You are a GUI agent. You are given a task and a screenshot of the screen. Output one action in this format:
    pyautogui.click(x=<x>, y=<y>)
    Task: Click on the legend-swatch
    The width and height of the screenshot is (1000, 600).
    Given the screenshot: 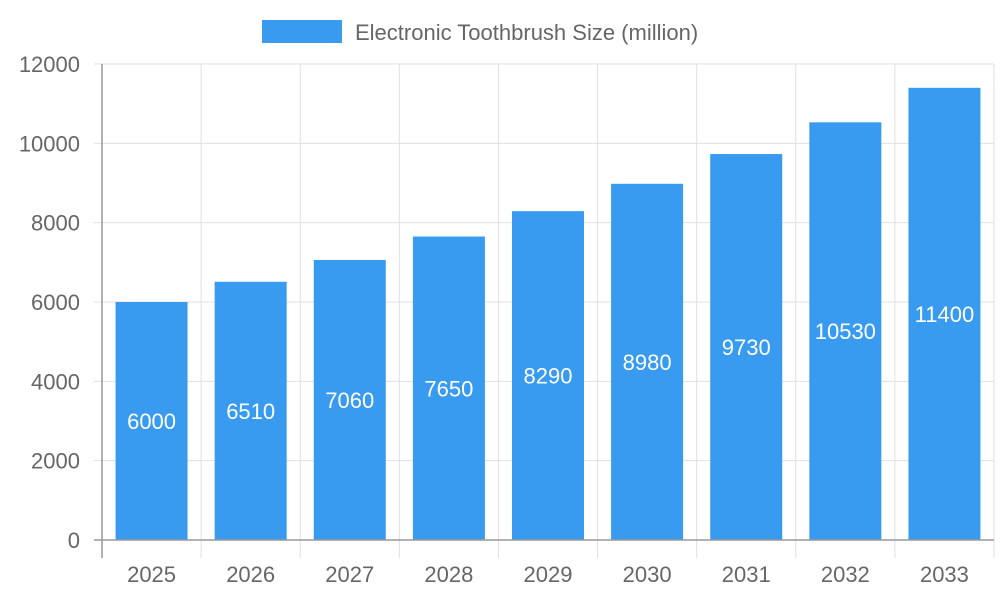 What is the action you would take?
    pyautogui.click(x=302, y=31)
    